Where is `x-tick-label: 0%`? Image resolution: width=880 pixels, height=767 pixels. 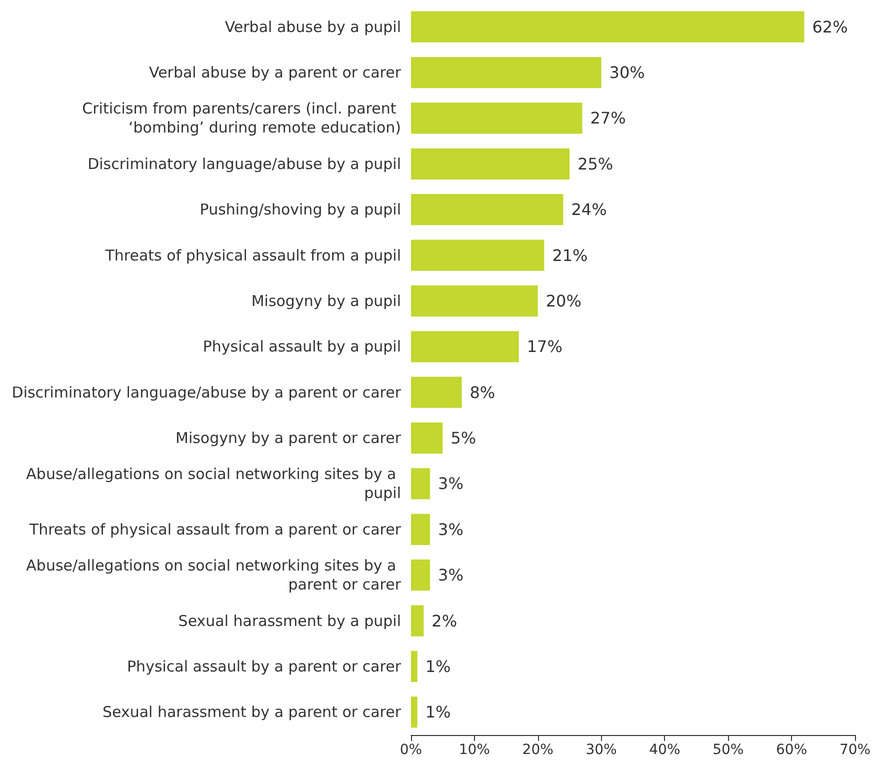
x-tick-label: 0% is located at coordinates (411, 750).